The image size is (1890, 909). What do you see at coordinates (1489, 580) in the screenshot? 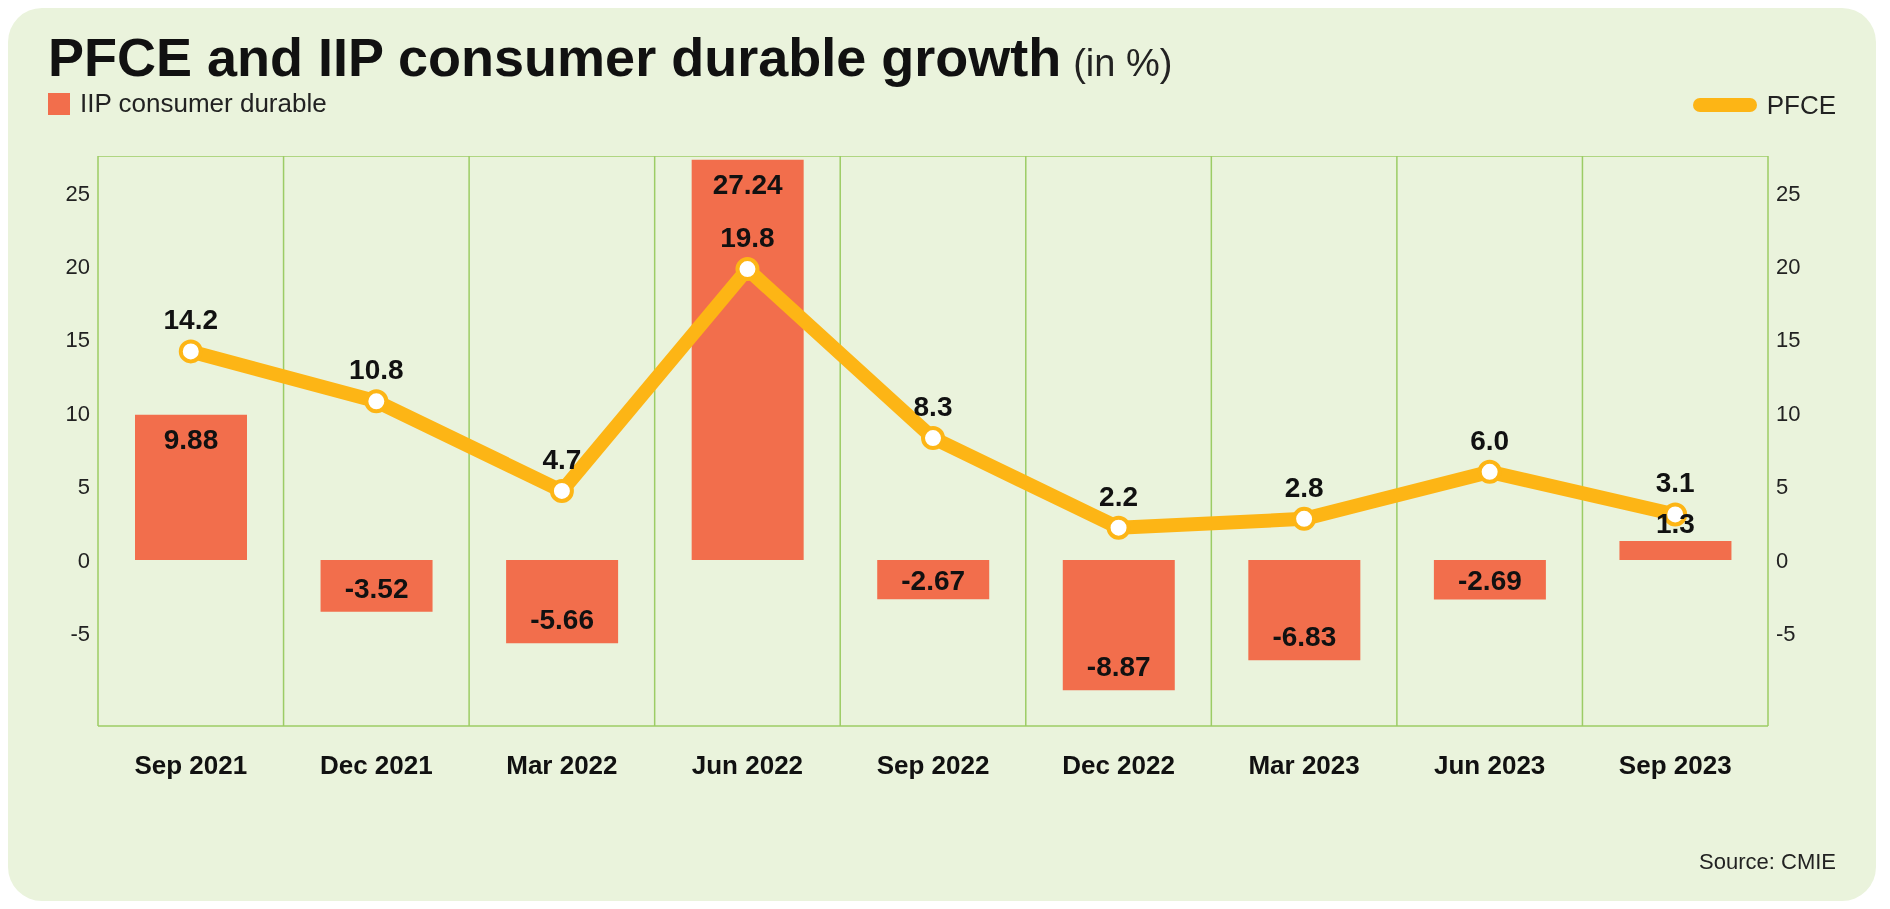
I see `data-label: -2.69` at bounding box center [1489, 580].